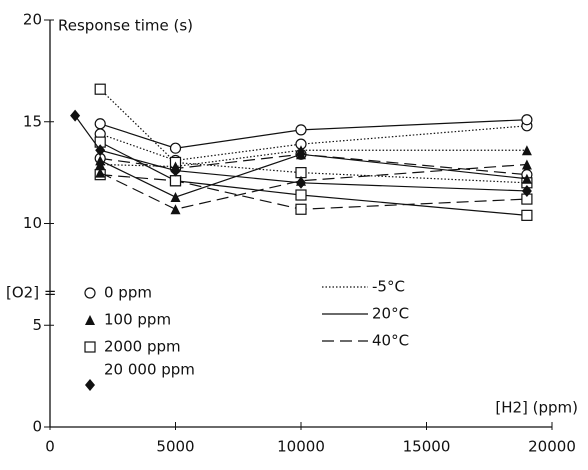 The image size is (588, 470). I want to click on legend-label: 0 ppm, so click(128, 293).